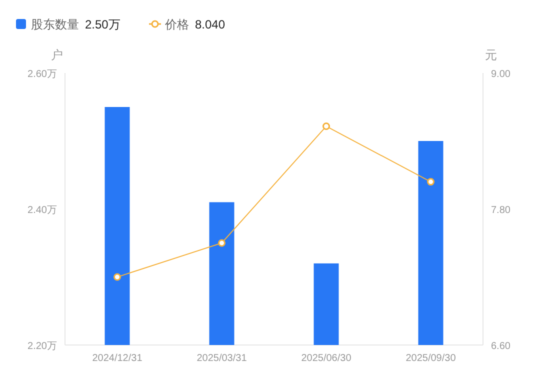 The height and width of the screenshot is (381, 550). What do you see at coordinates (117, 358) in the screenshot?
I see `x-tick-label: 2024/12/31` at bounding box center [117, 358].